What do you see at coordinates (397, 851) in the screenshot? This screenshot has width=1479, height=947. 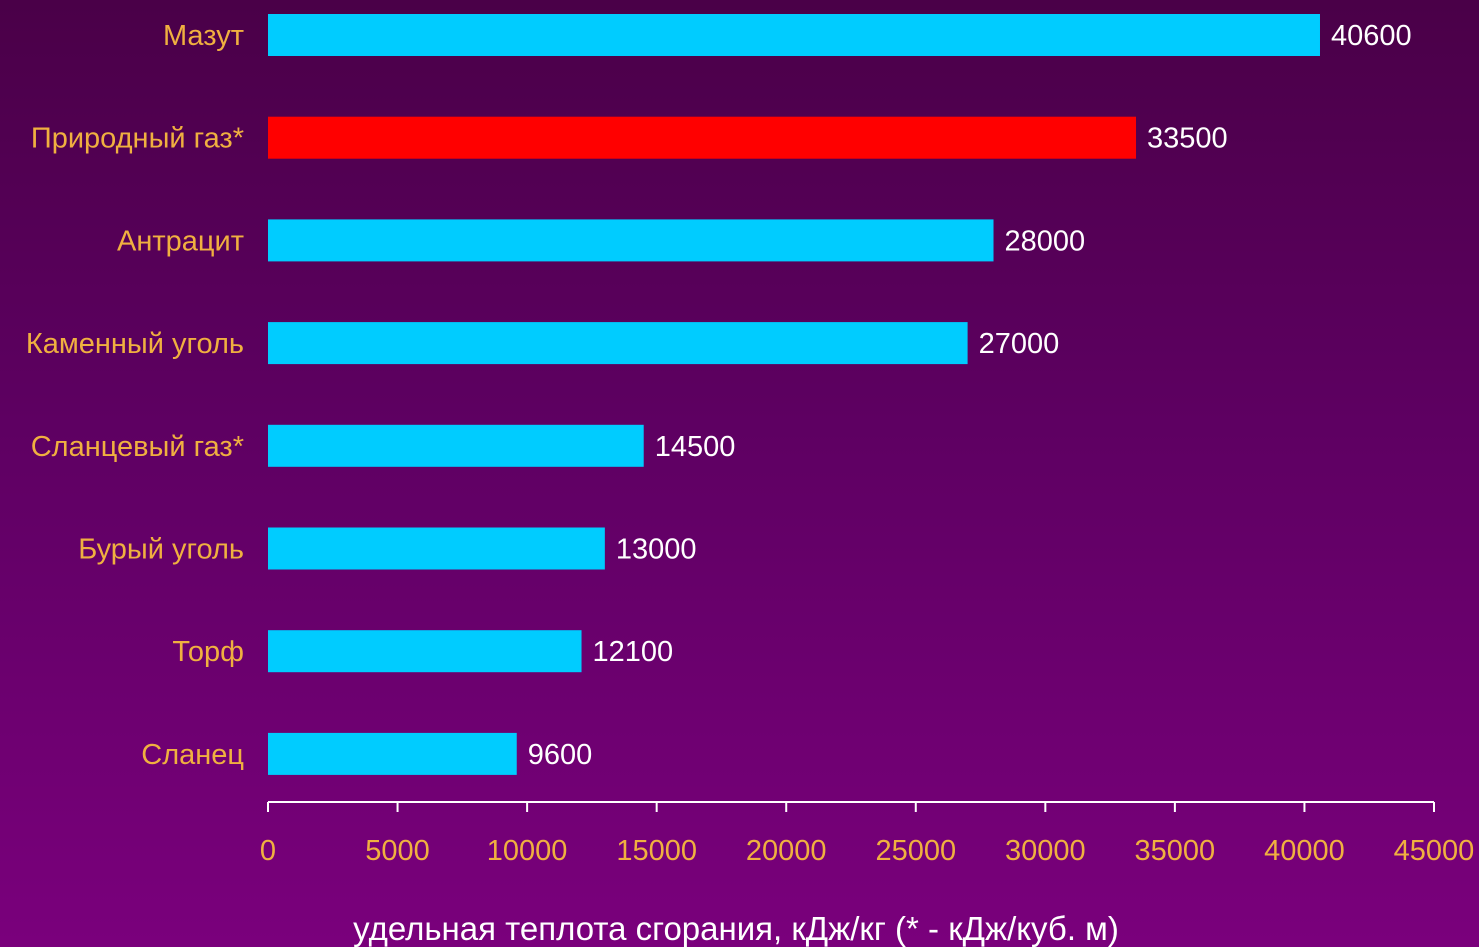 I see `x-tick-label: 5000` at bounding box center [397, 851].